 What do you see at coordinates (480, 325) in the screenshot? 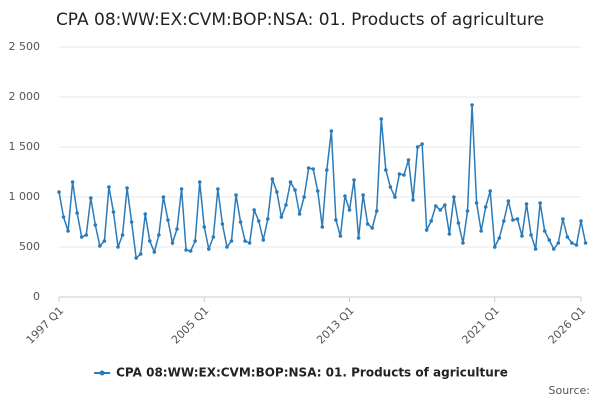
I see `x-tick-label: 2021 Q1` at bounding box center [480, 325].